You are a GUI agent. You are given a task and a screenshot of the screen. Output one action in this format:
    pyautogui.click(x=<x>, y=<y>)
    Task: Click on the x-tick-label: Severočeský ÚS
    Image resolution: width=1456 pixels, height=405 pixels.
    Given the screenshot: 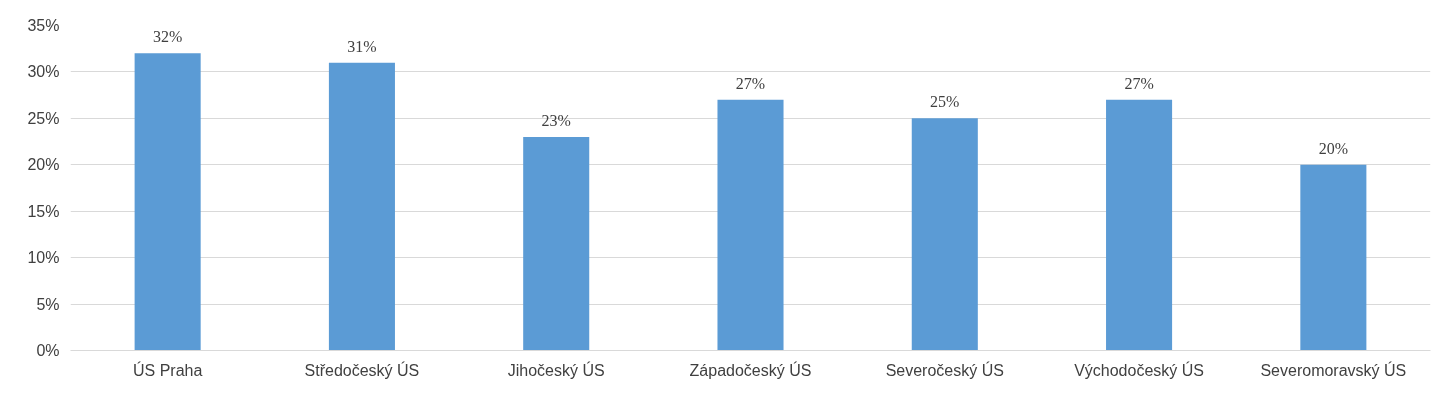 What is the action you would take?
    pyautogui.click(x=944, y=369)
    